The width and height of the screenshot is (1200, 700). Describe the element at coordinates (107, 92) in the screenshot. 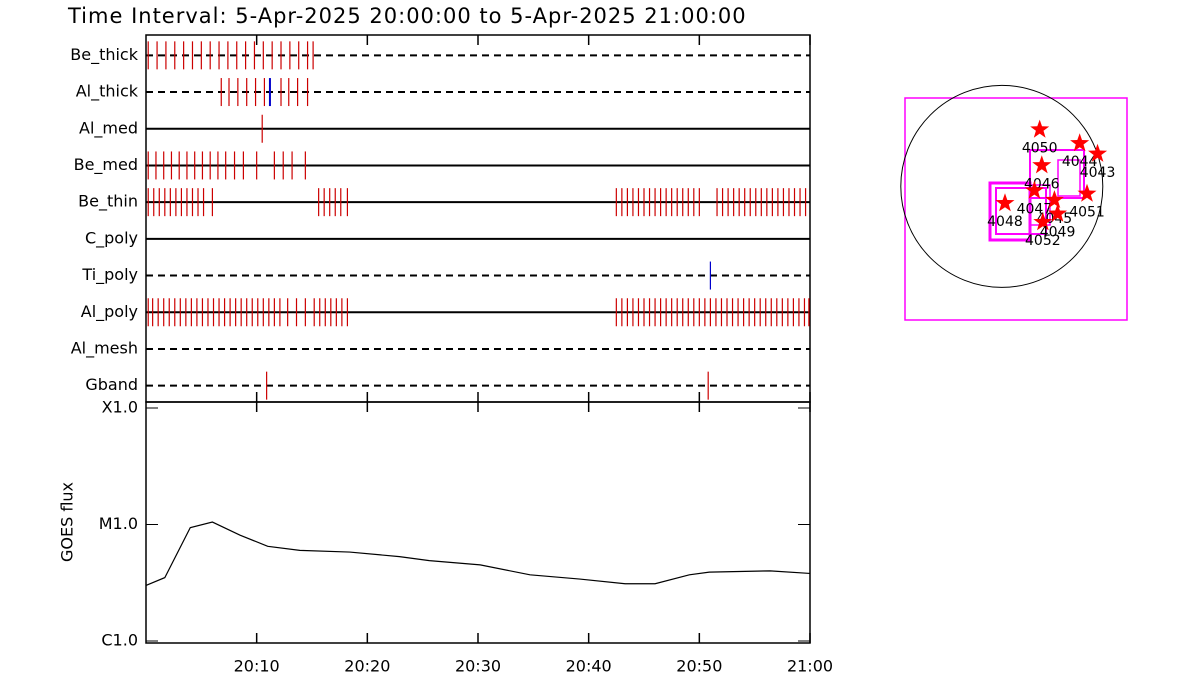

I see `row-label: Al_thick` at that location.